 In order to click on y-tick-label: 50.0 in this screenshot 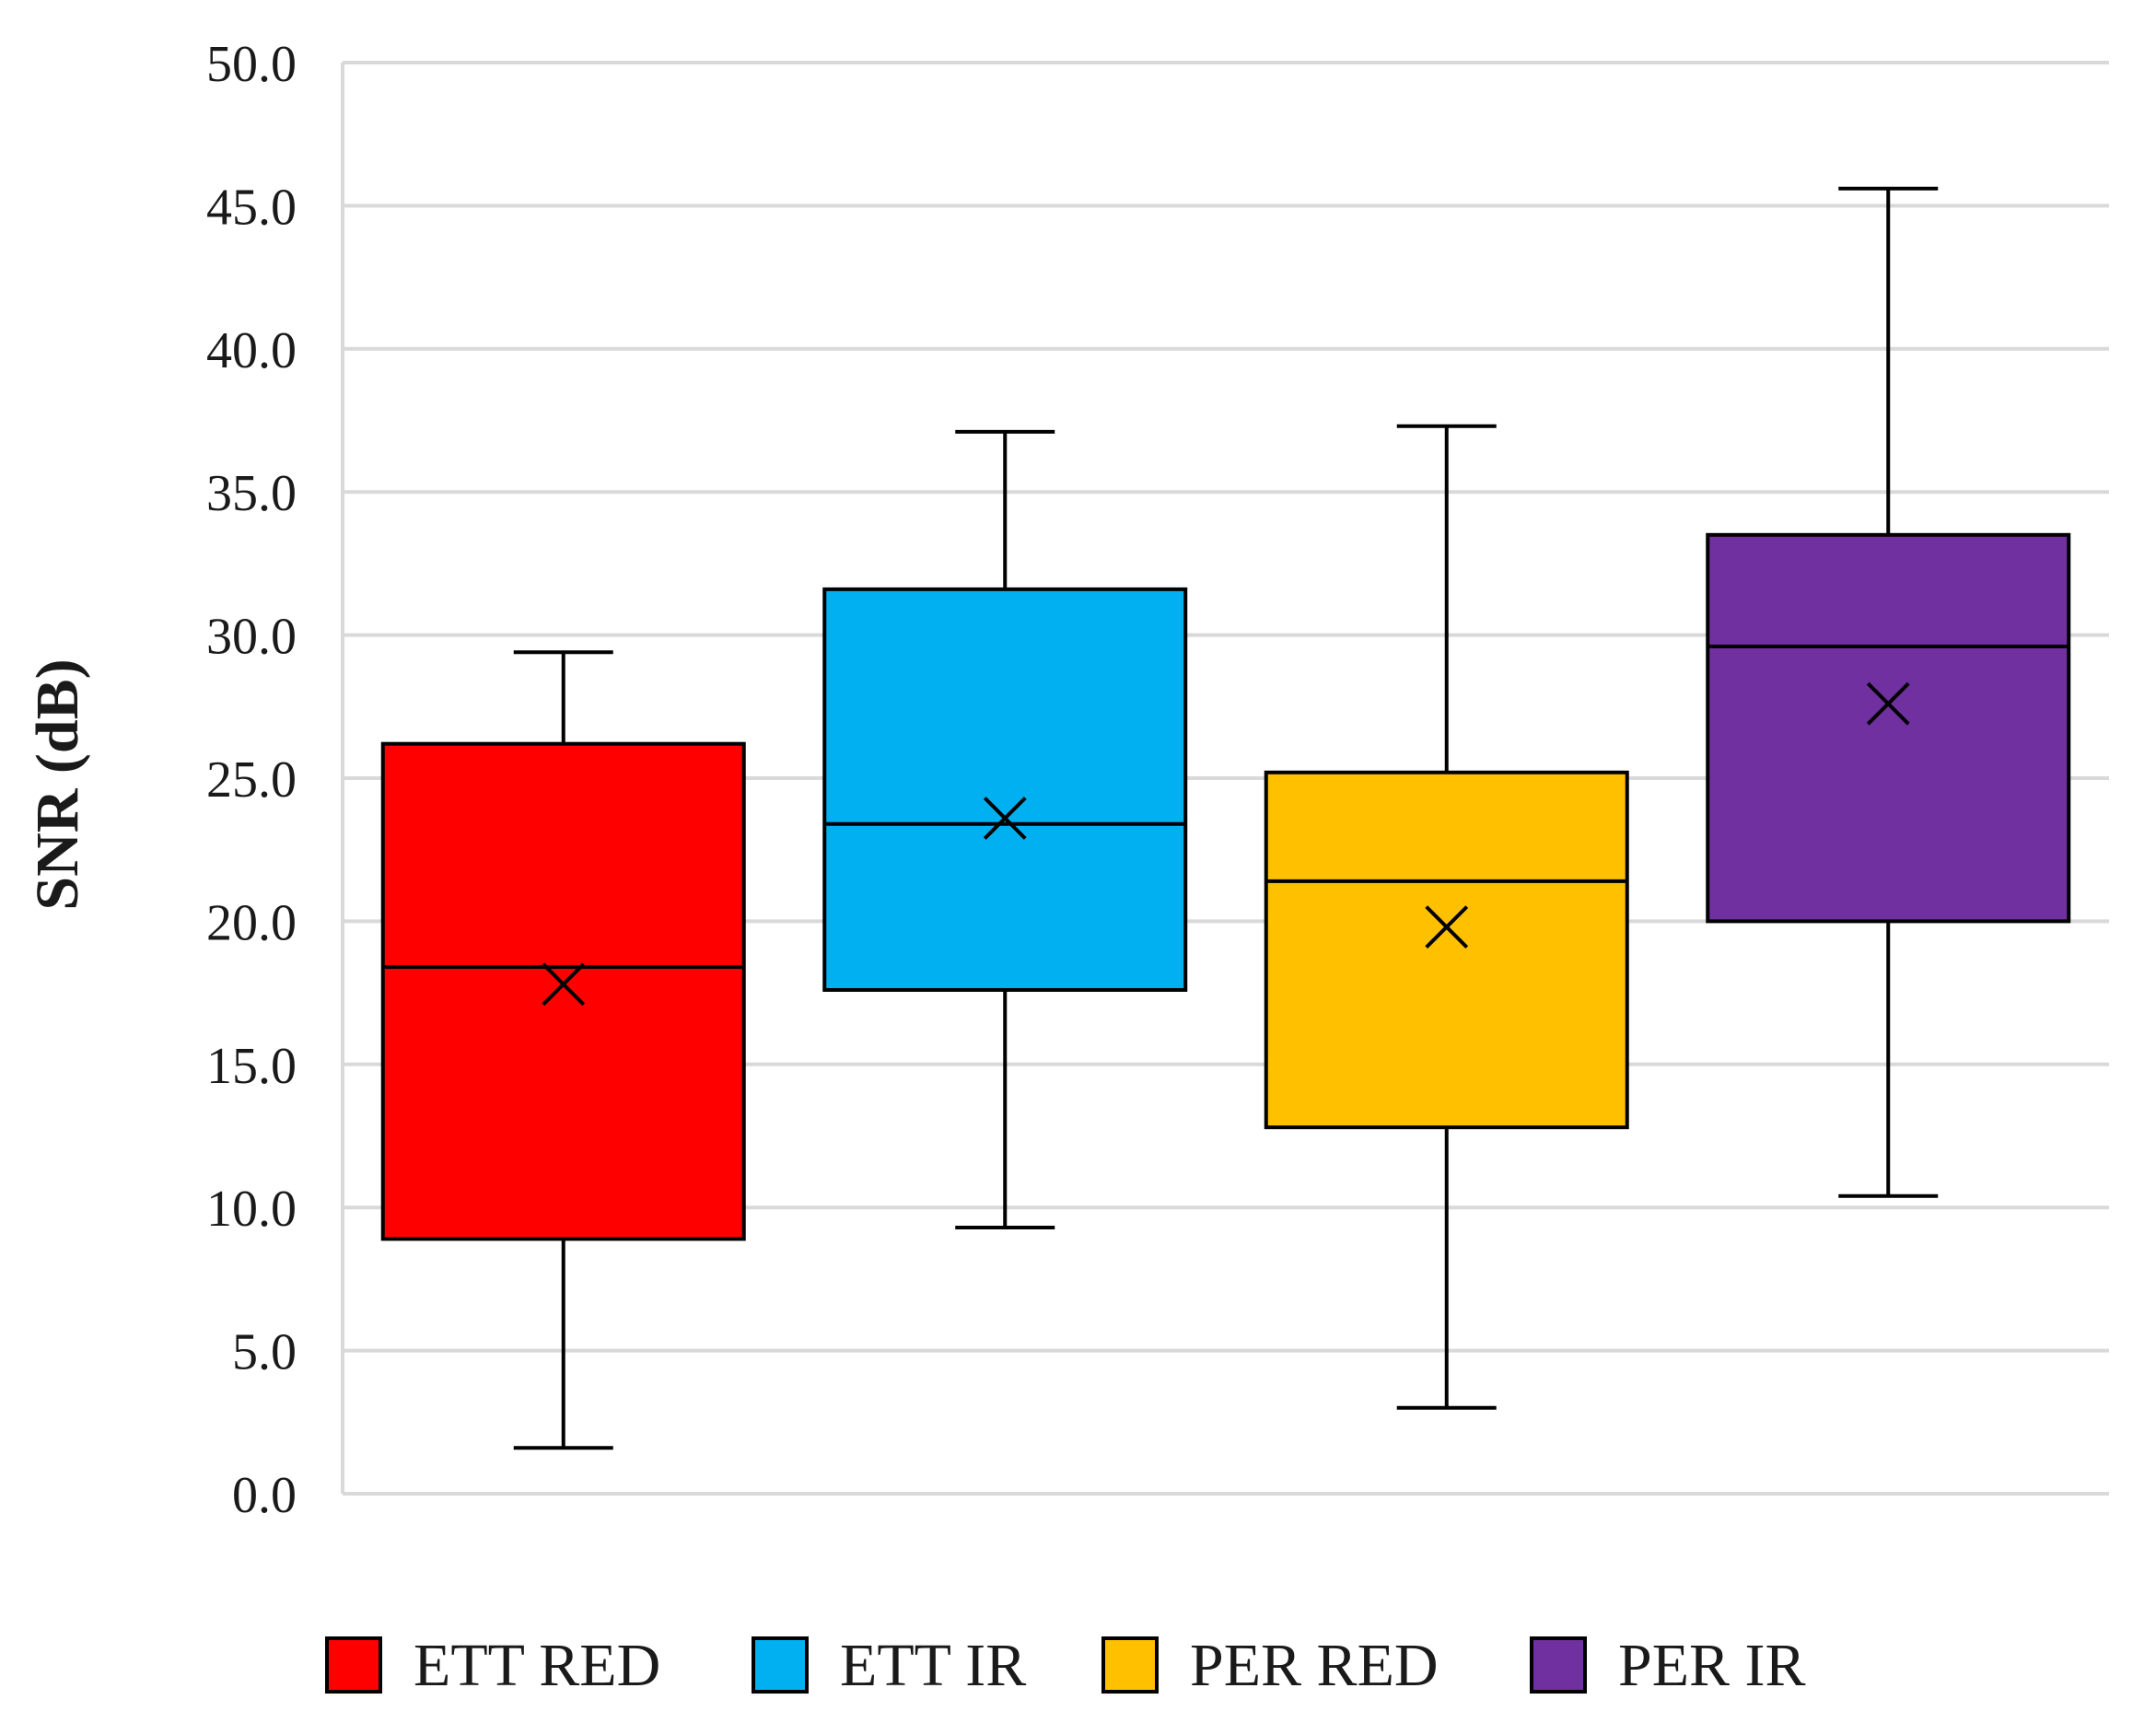, I will do `click(251, 64)`.